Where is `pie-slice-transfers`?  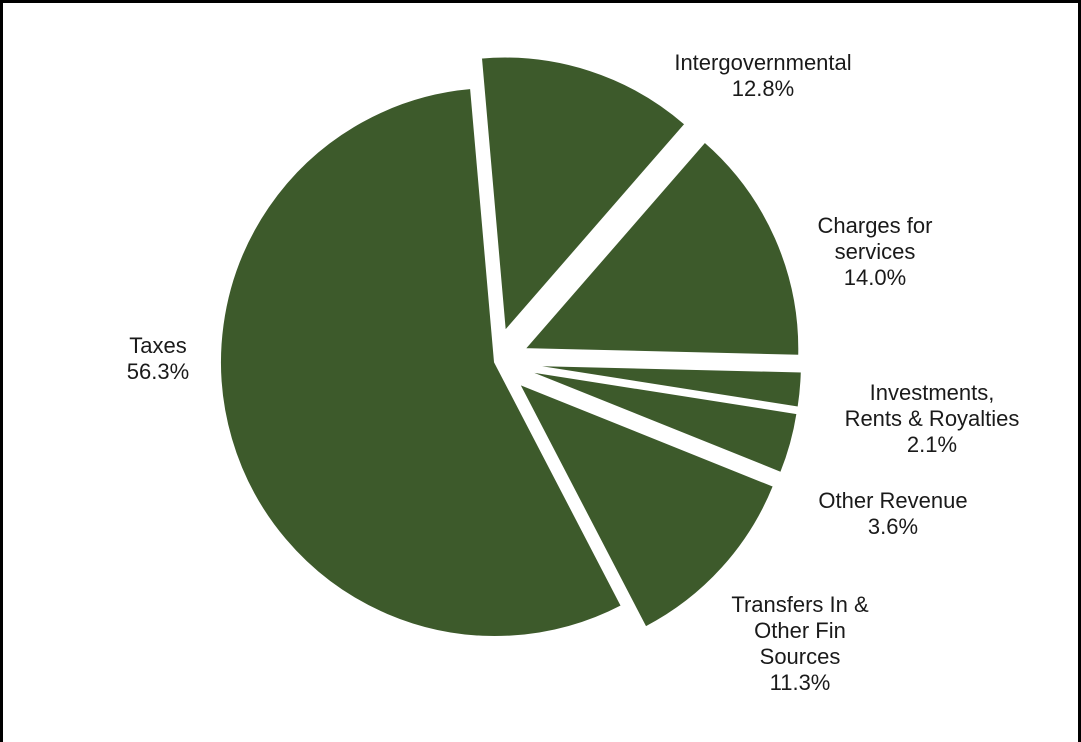
pie-slice-transfers is located at coordinates (646, 505).